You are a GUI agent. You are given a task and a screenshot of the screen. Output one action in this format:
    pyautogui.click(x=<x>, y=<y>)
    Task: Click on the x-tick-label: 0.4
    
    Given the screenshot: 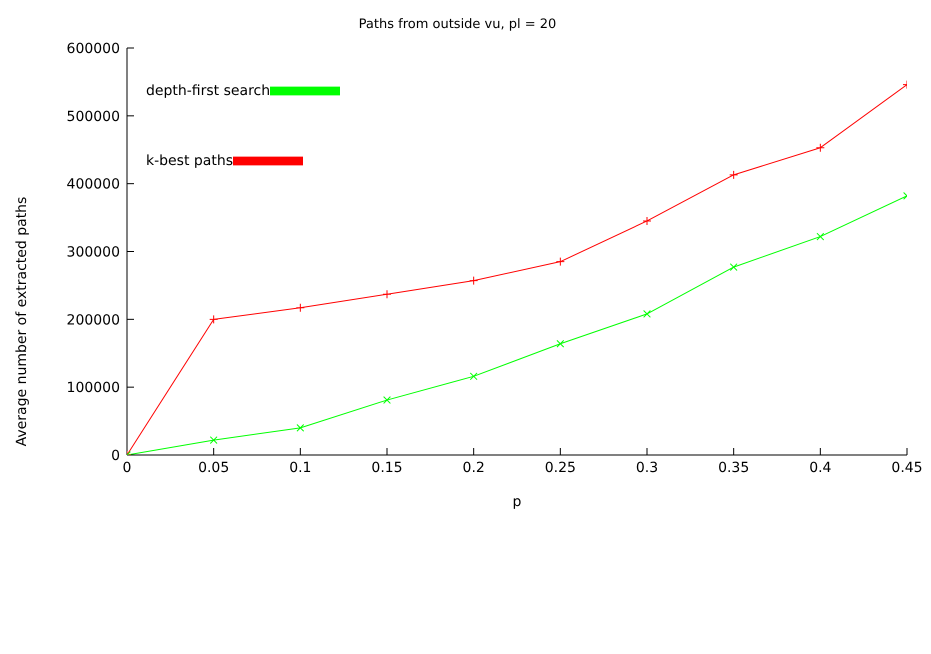 What is the action you would take?
    pyautogui.click(x=820, y=468)
    